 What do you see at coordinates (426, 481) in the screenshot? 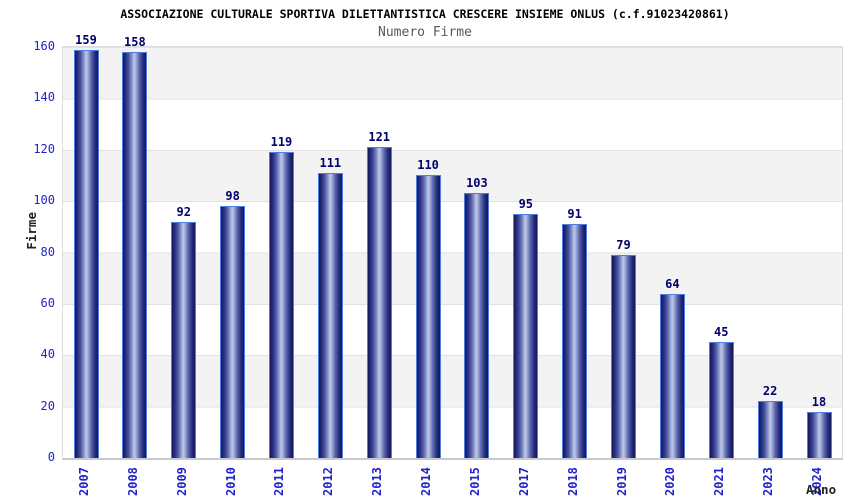
I see `x-tick-label: 2014` at bounding box center [426, 481].